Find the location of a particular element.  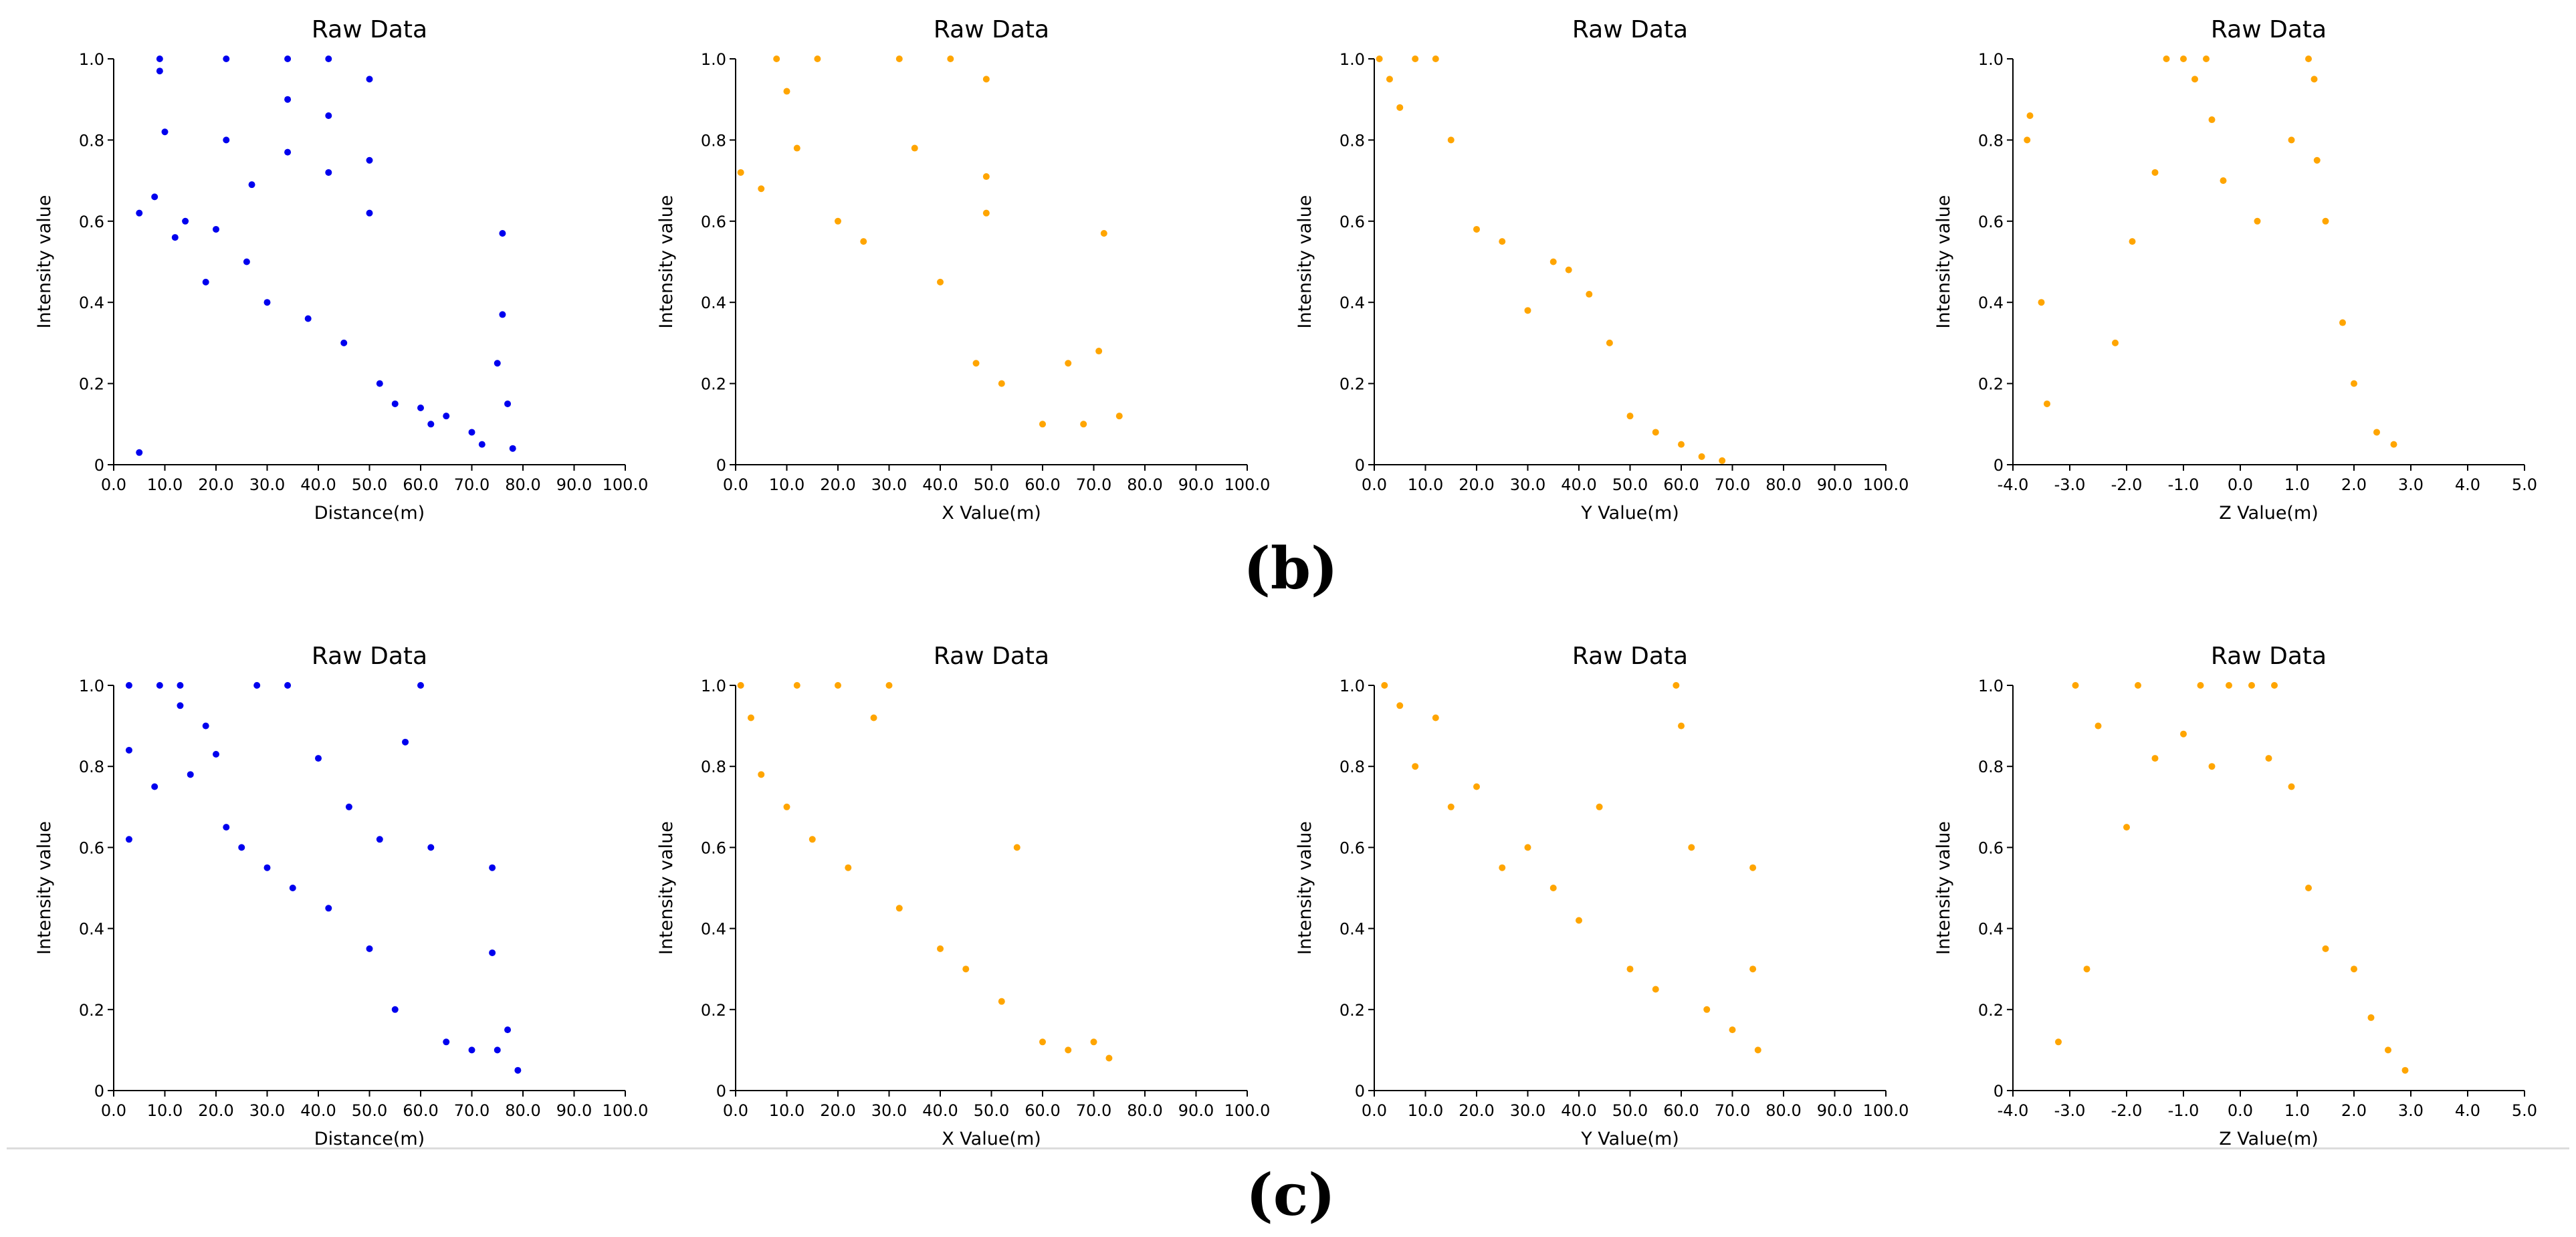

x-axis-label-b4: Z Value(m) is located at coordinates (2269, 514).